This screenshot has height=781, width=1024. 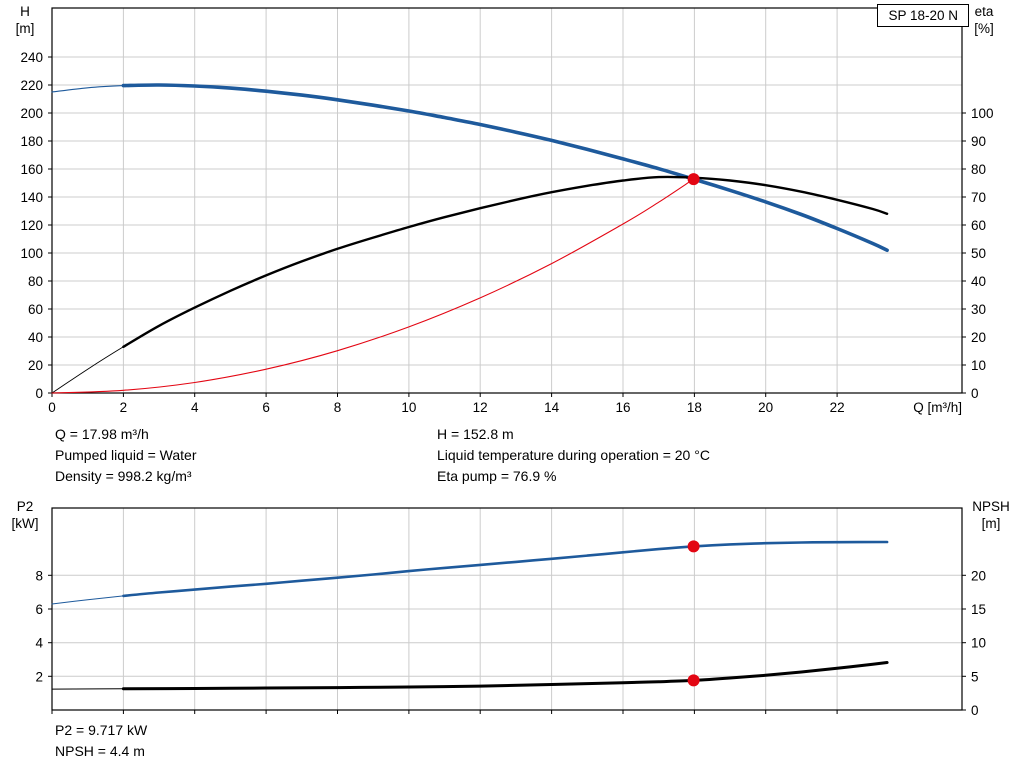 What do you see at coordinates (31, 225) in the screenshot?
I see `y-left-tick-label: 120` at bounding box center [31, 225].